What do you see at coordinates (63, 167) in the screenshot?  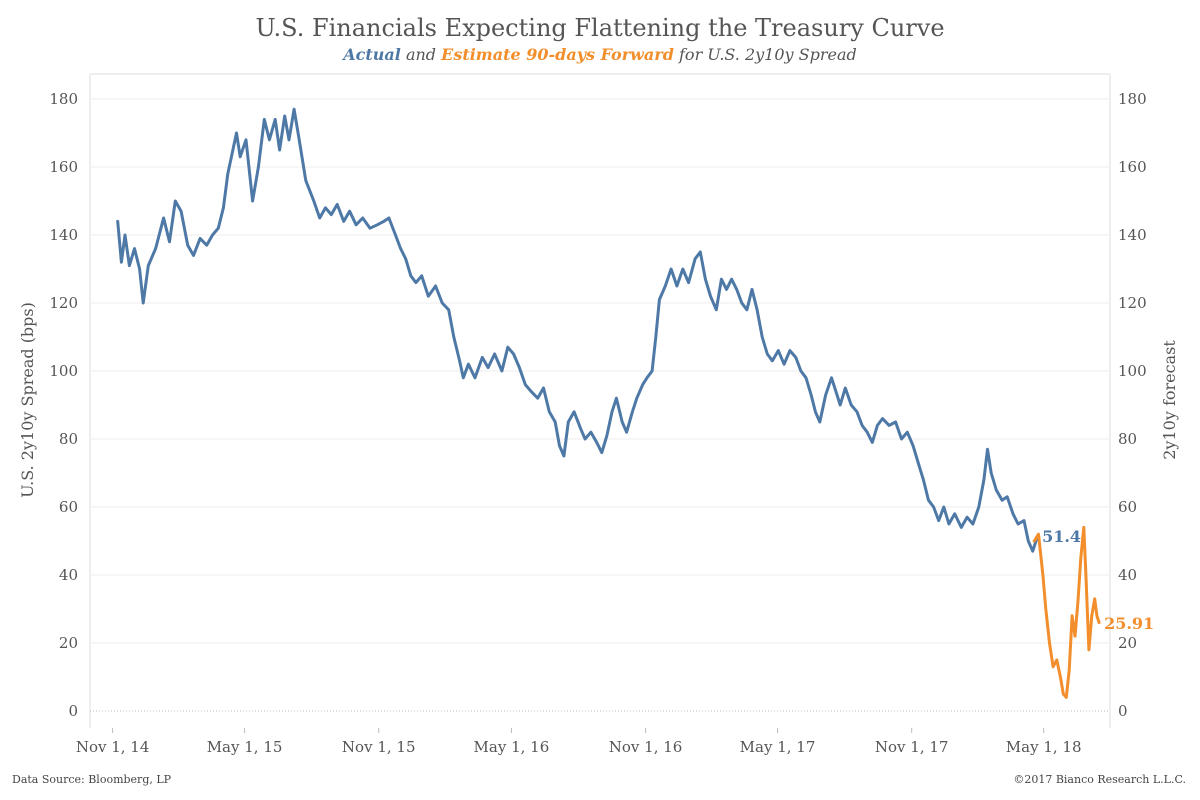 I see `y-tick-left-160: 160` at bounding box center [63, 167].